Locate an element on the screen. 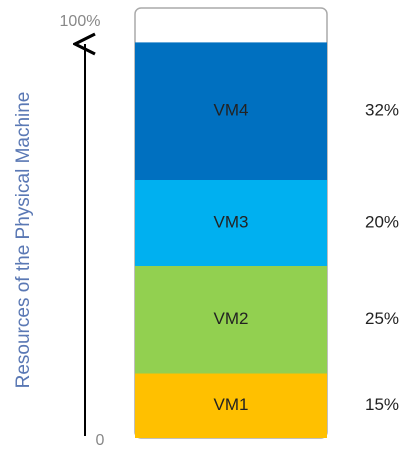 This screenshot has width=409, height=474. y-axis-title: Resources of the Physical Machine is located at coordinates (23, 240).